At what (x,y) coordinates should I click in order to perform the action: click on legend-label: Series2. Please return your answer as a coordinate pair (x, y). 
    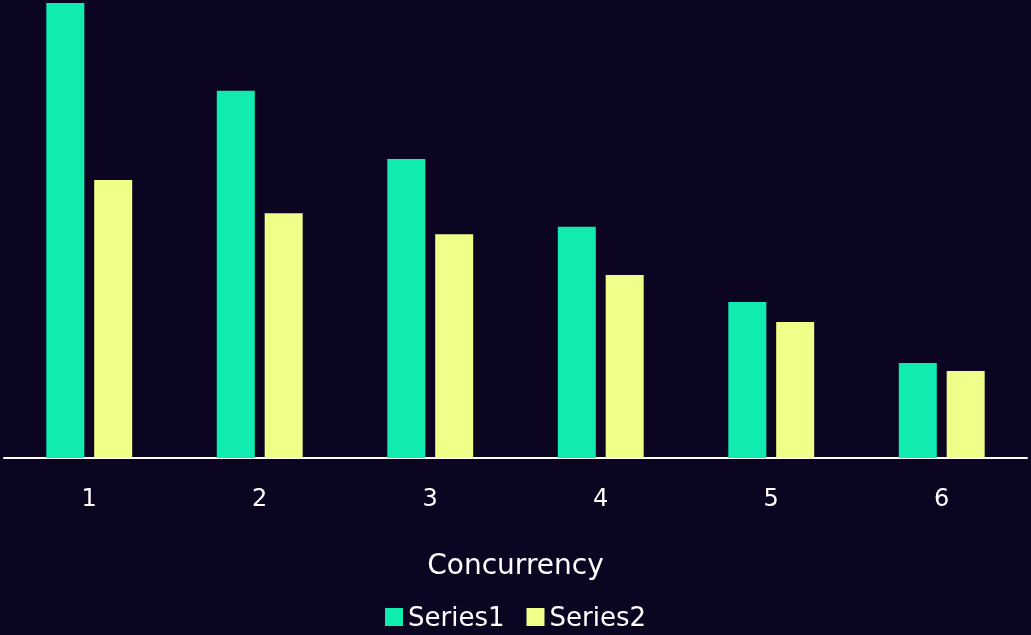
    Looking at the image, I should click on (597, 617).